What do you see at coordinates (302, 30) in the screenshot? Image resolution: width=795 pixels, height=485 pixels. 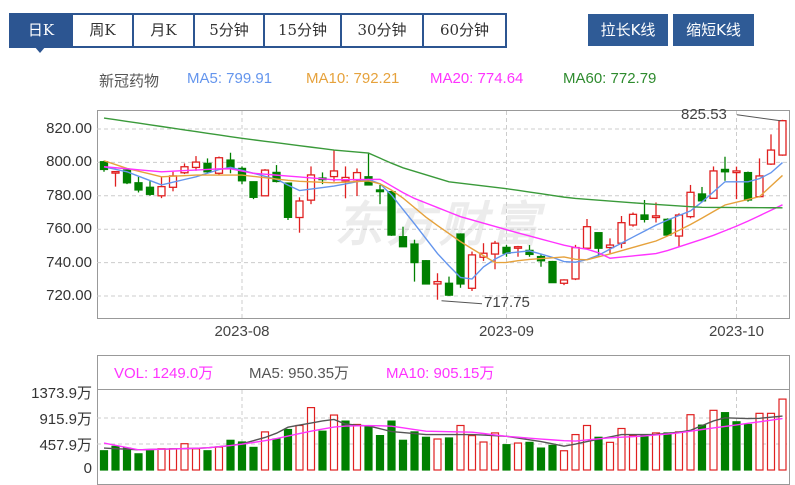 I see `tab-15min: 15分钟` at bounding box center [302, 30].